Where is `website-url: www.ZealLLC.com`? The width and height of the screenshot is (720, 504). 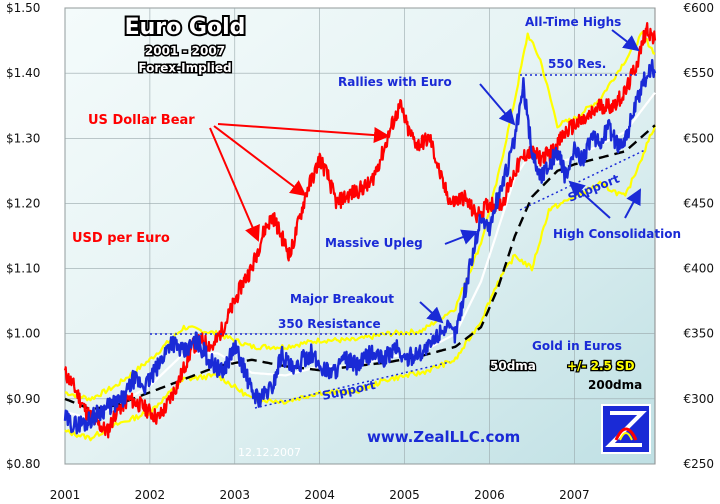
website-url: www.ZealLLC.com is located at coordinates (443, 437).